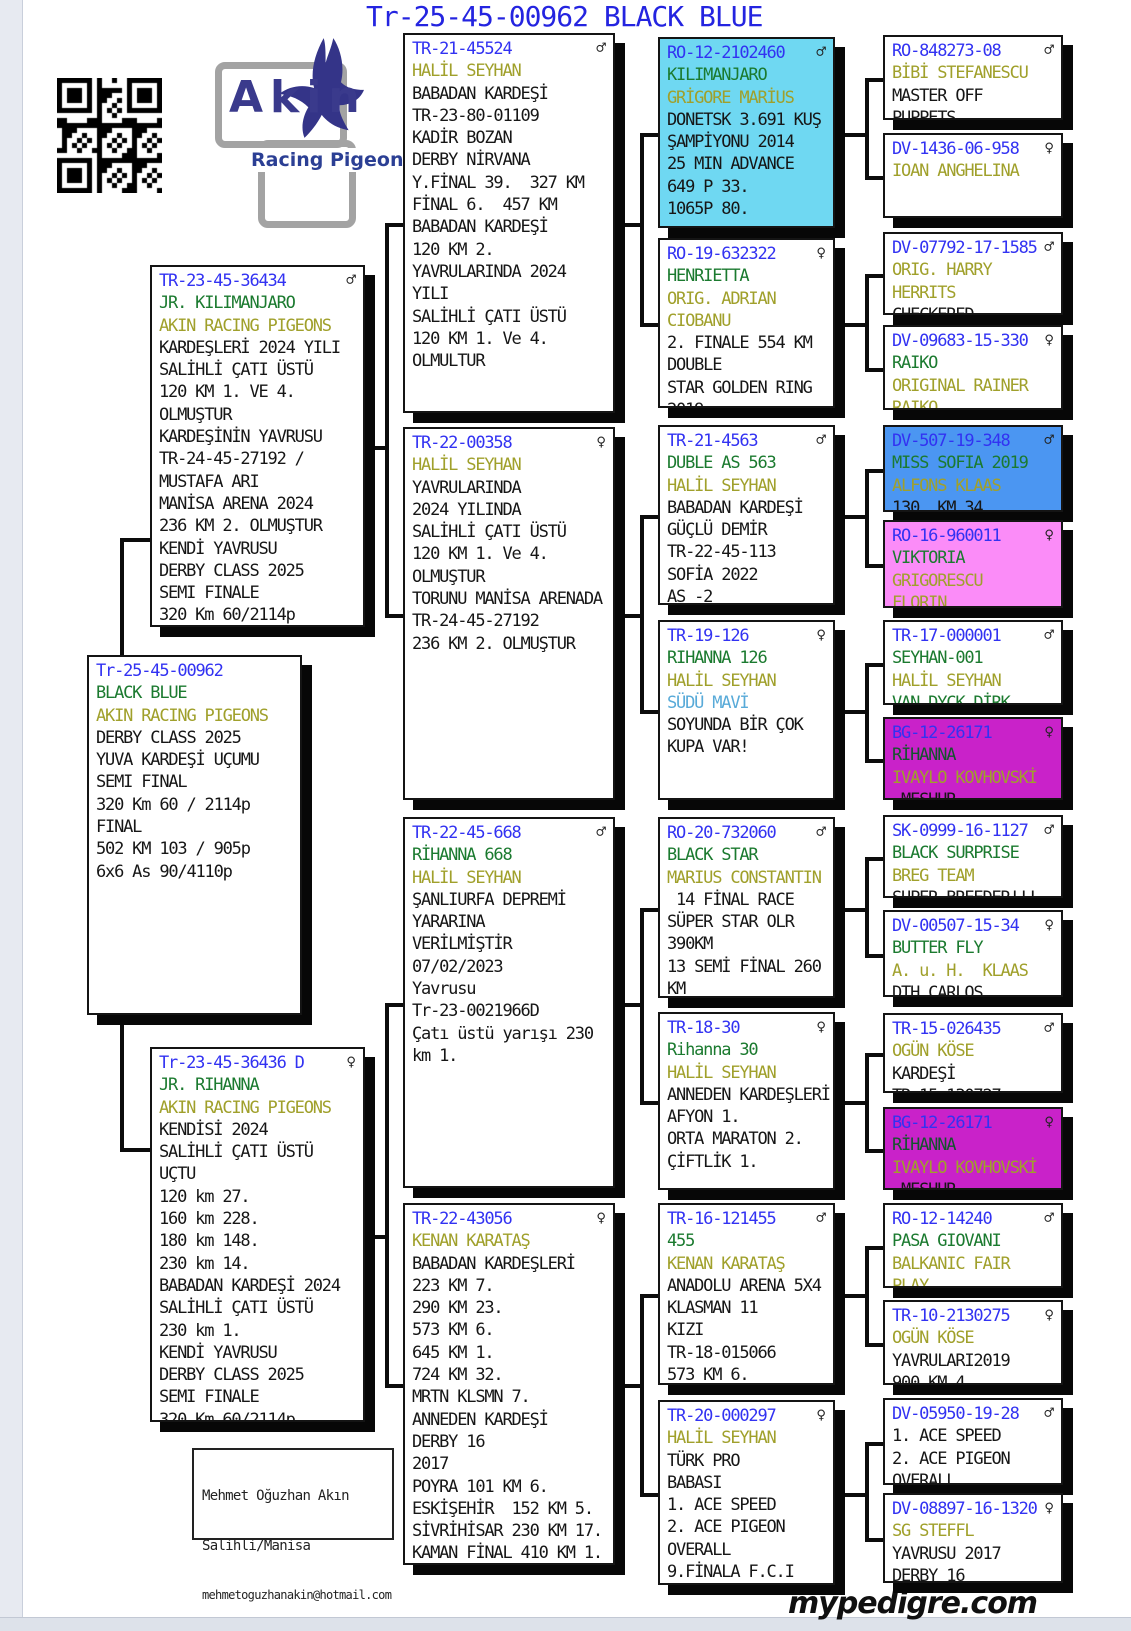 The height and width of the screenshot is (1631, 1131). I want to click on pedigree-text-line: DOUBLE, so click(694, 365).